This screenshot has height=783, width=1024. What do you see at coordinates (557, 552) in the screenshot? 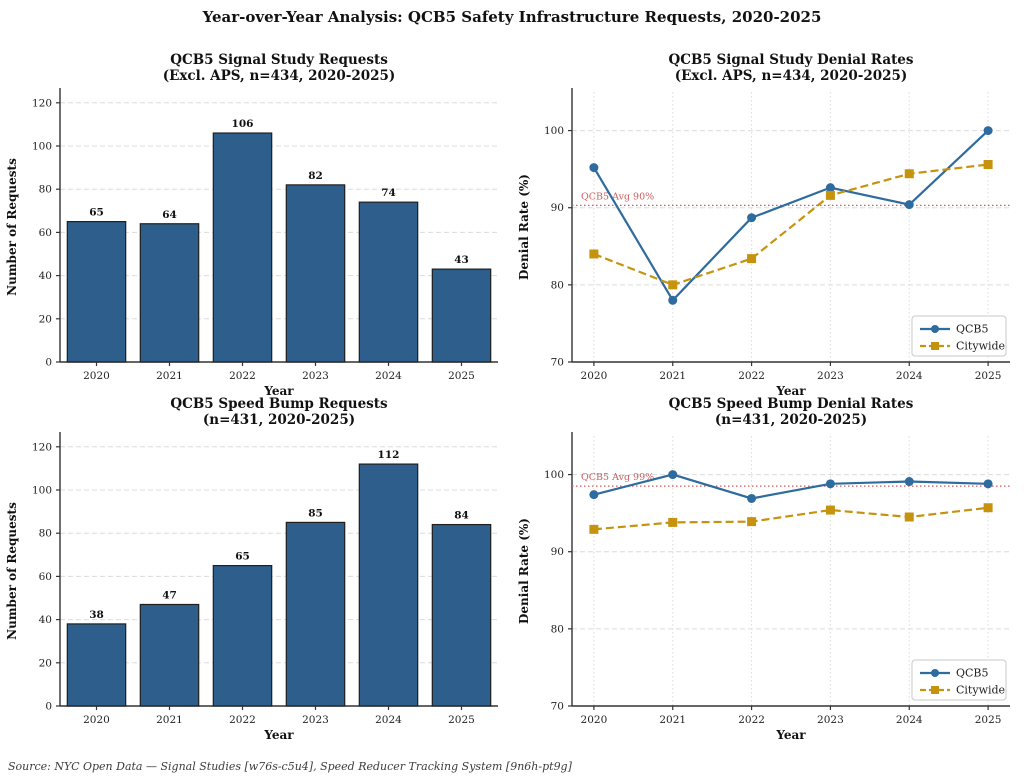
I see `y-tick-label: 90` at bounding box center [557, 552].